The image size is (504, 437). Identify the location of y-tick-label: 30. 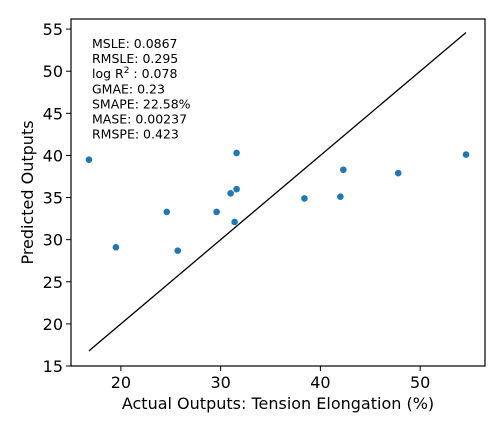
(53, 240).